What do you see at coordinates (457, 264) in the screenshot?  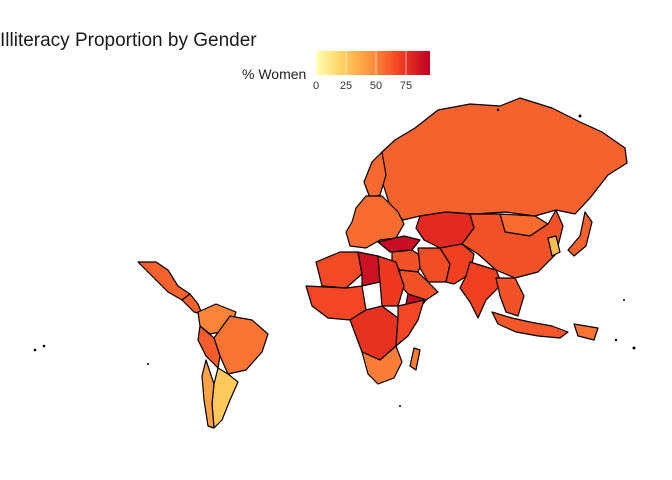 I see `region-afghanistan` at bounding box center [457, 264].